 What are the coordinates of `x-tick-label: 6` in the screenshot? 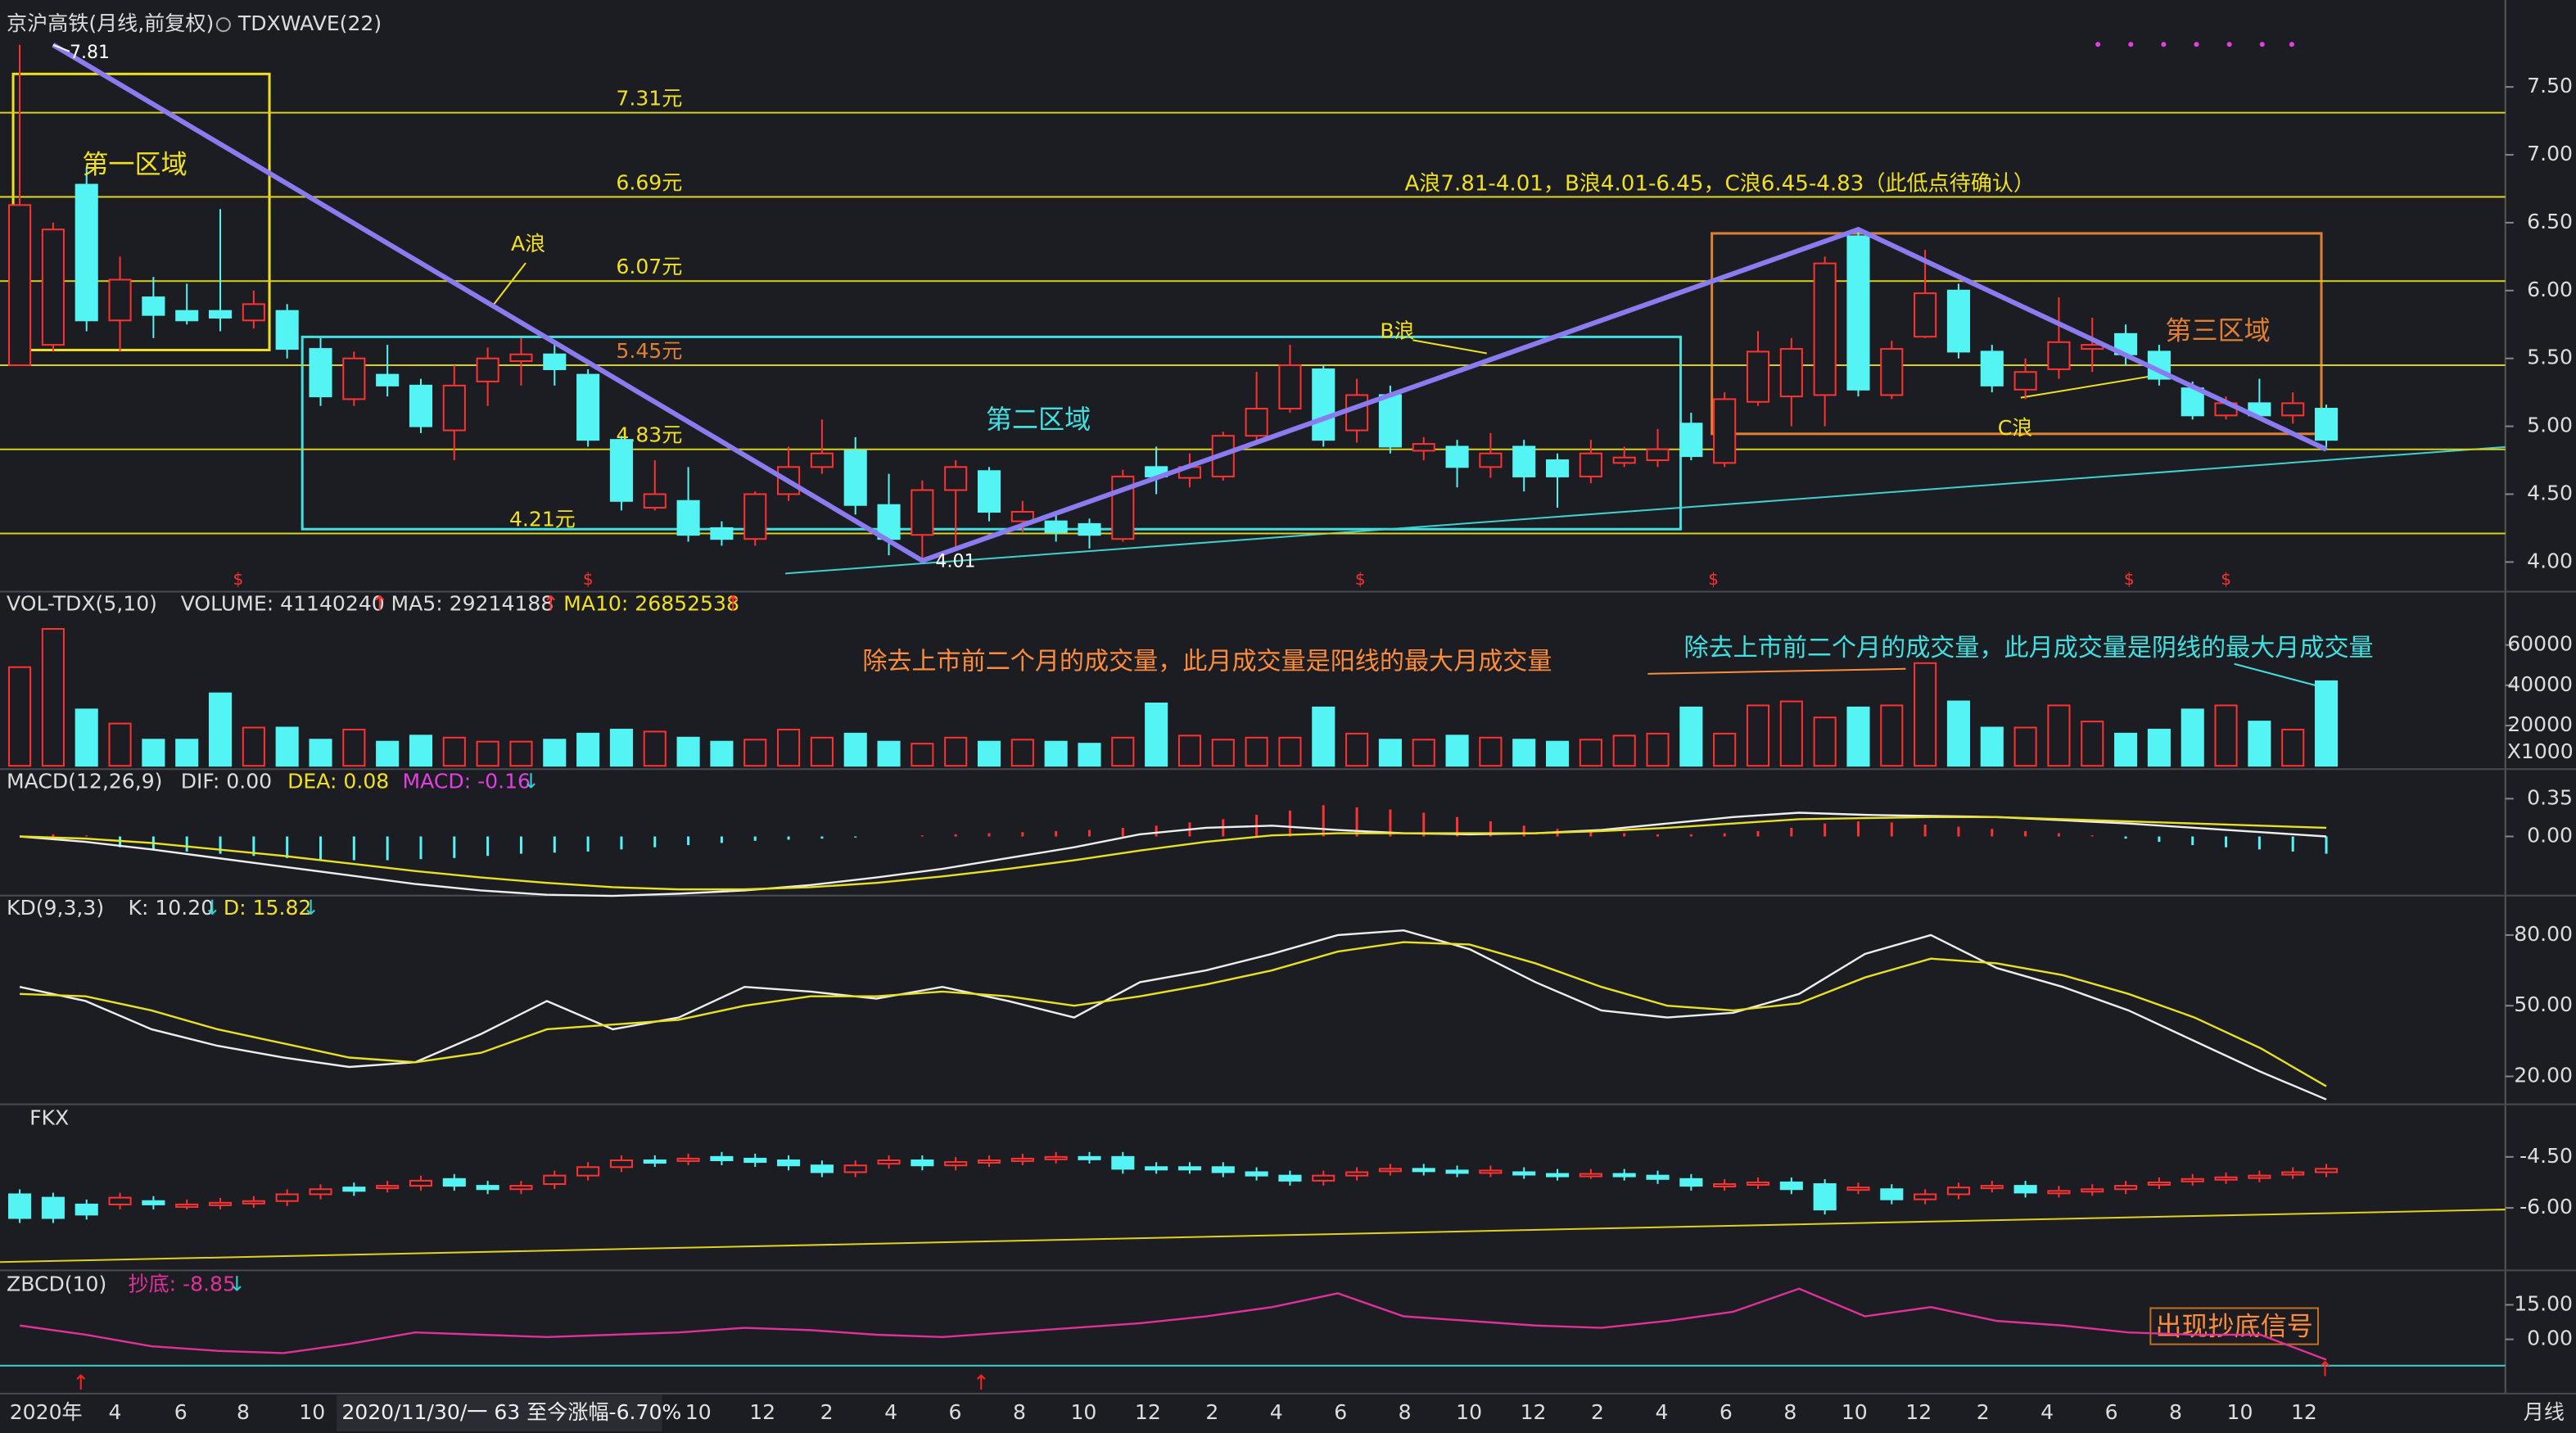 It's located at (181, 1412).